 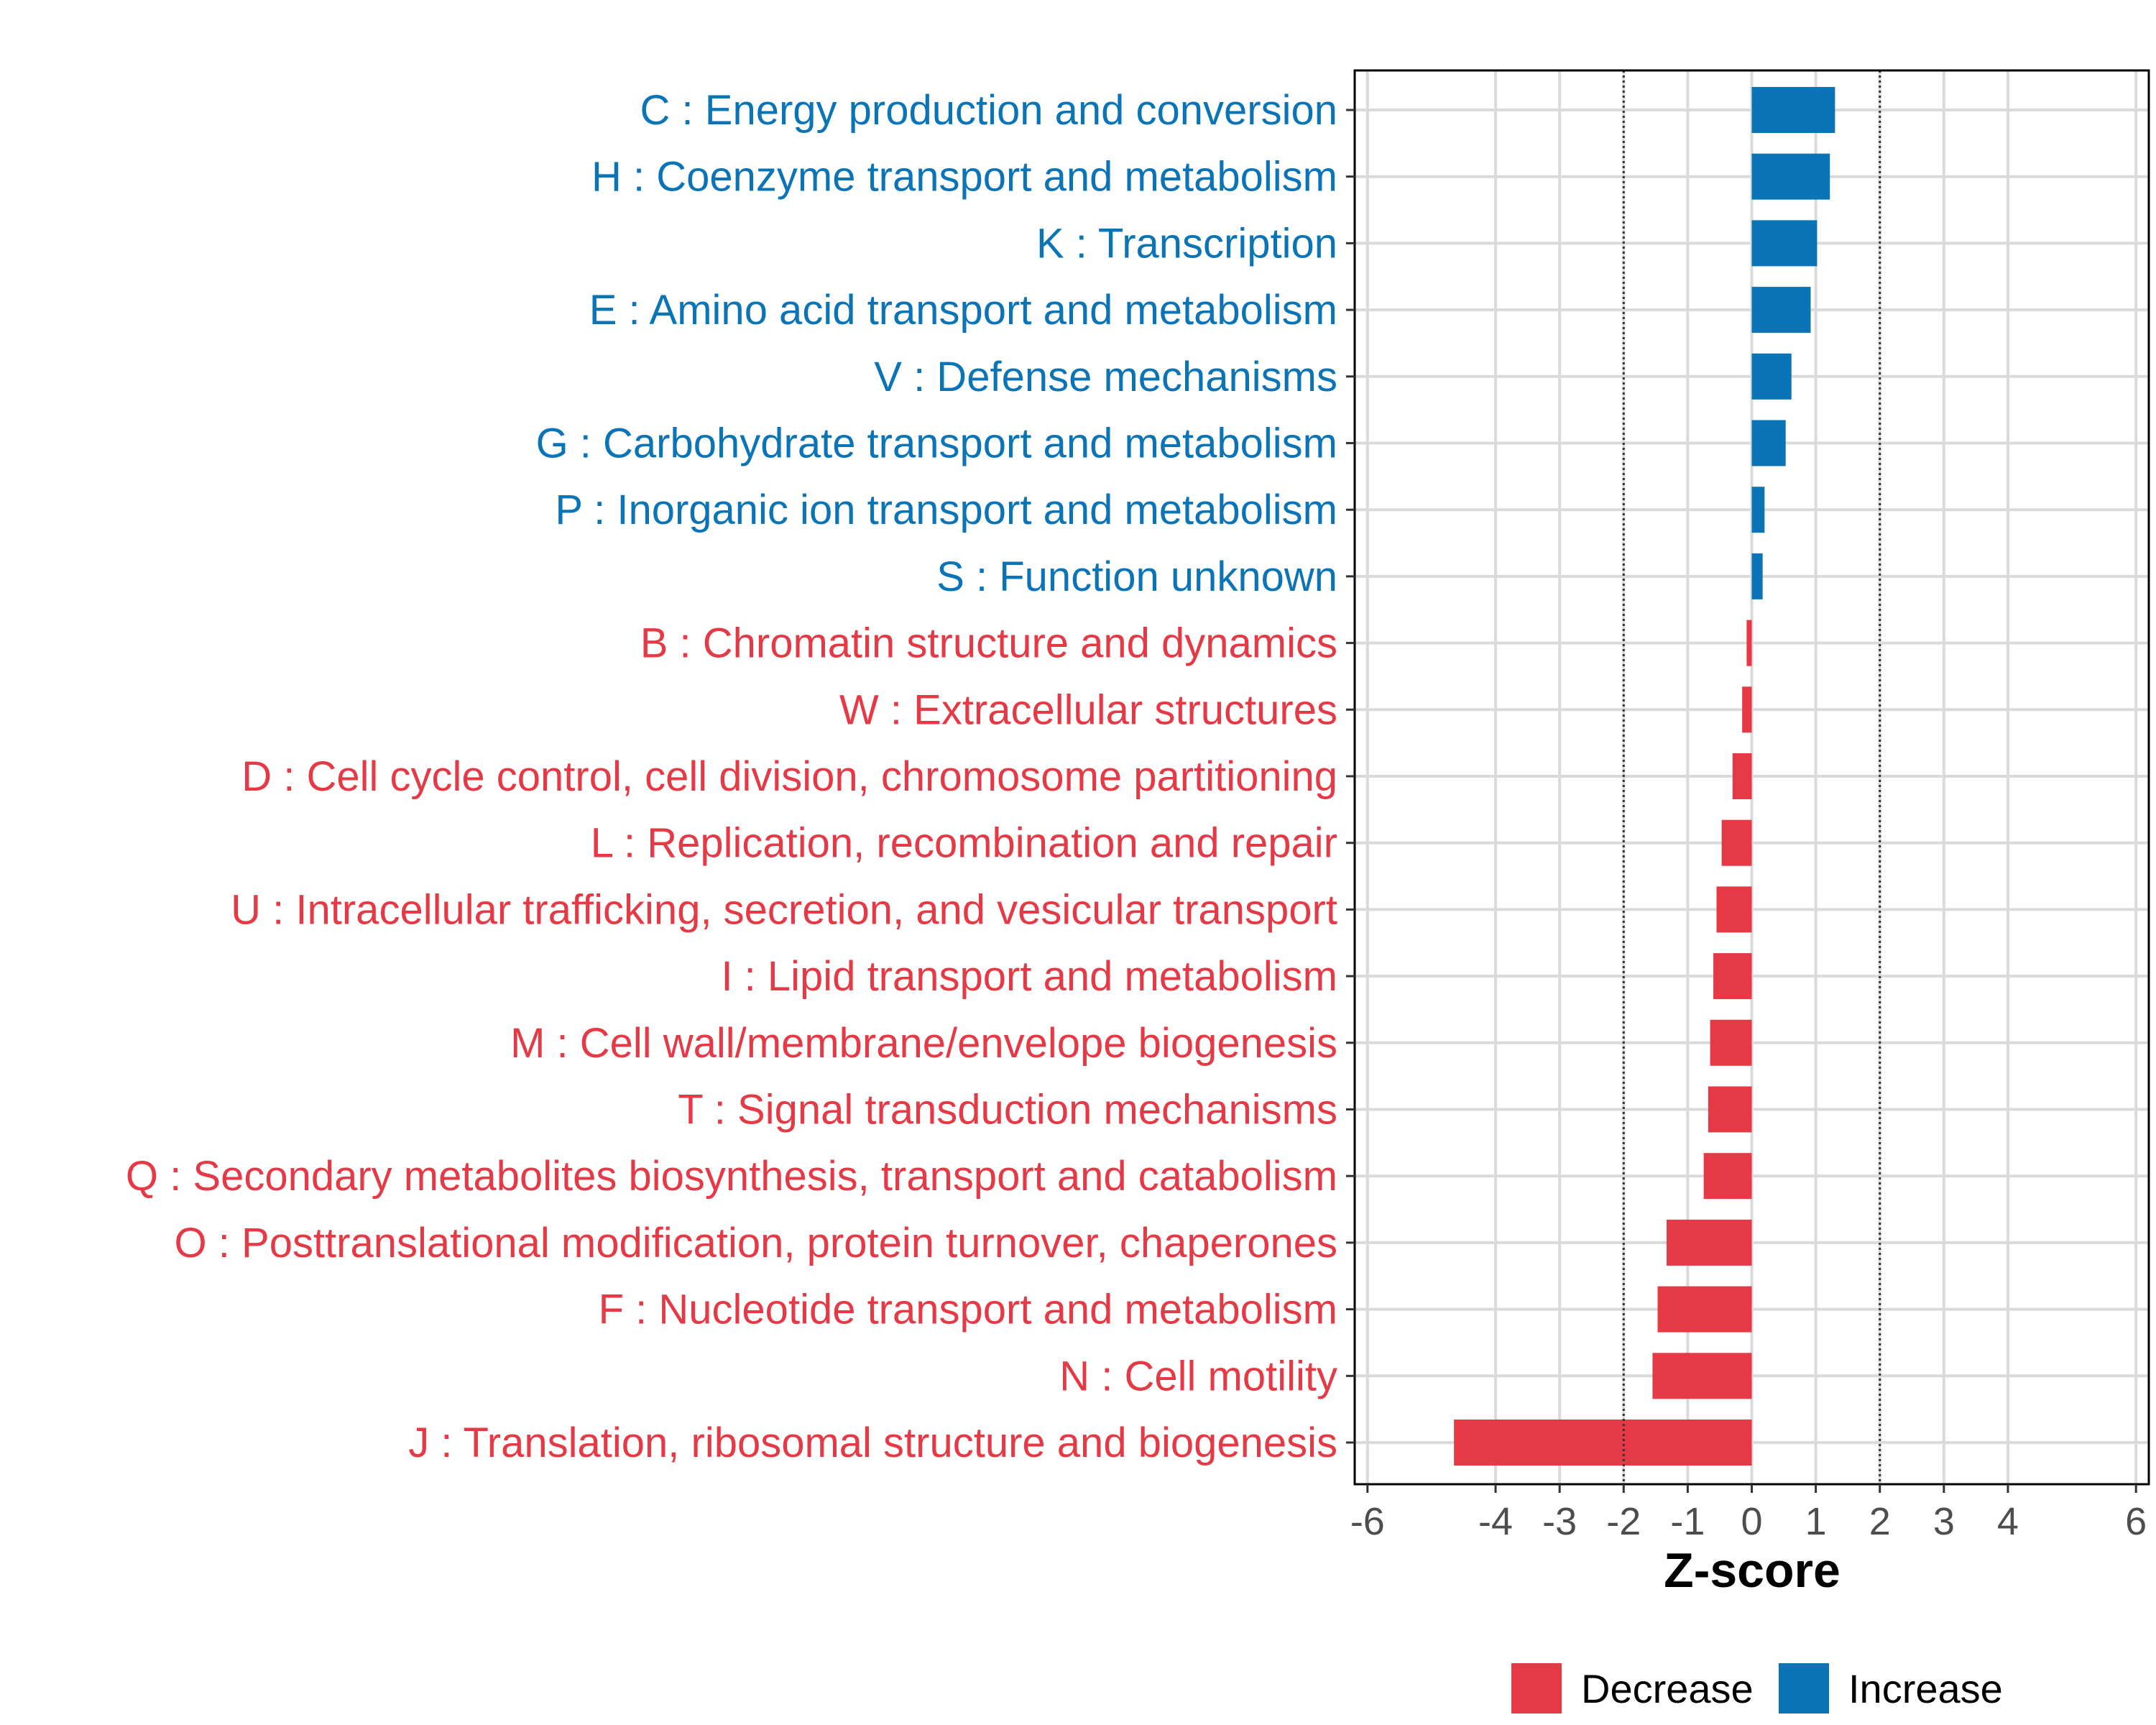 I want to click on bar-t, so click(x=1730, y=1109).